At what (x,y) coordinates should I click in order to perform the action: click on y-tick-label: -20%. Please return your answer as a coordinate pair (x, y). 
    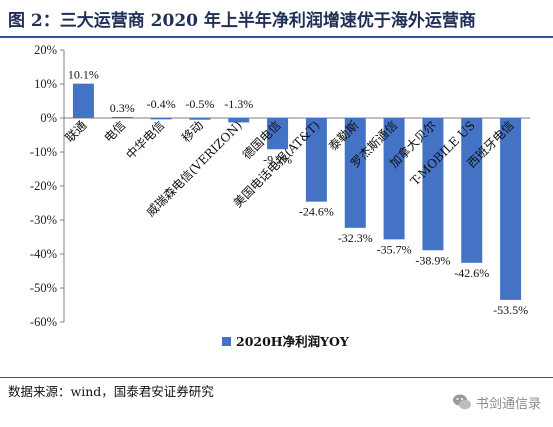
    Looking at the image, I should click on (43, 186).